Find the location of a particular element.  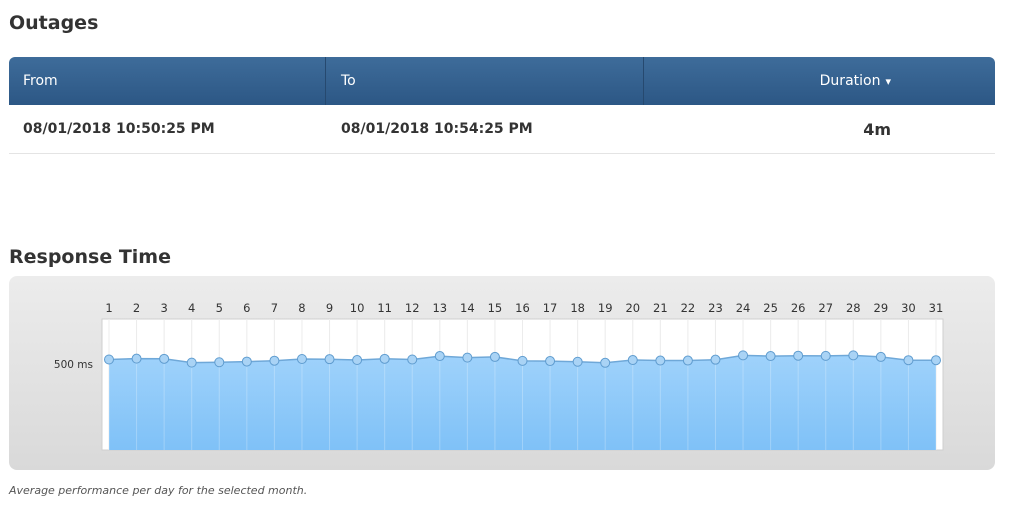

x-tick-label: 10 is located at coordinates (357, 308).